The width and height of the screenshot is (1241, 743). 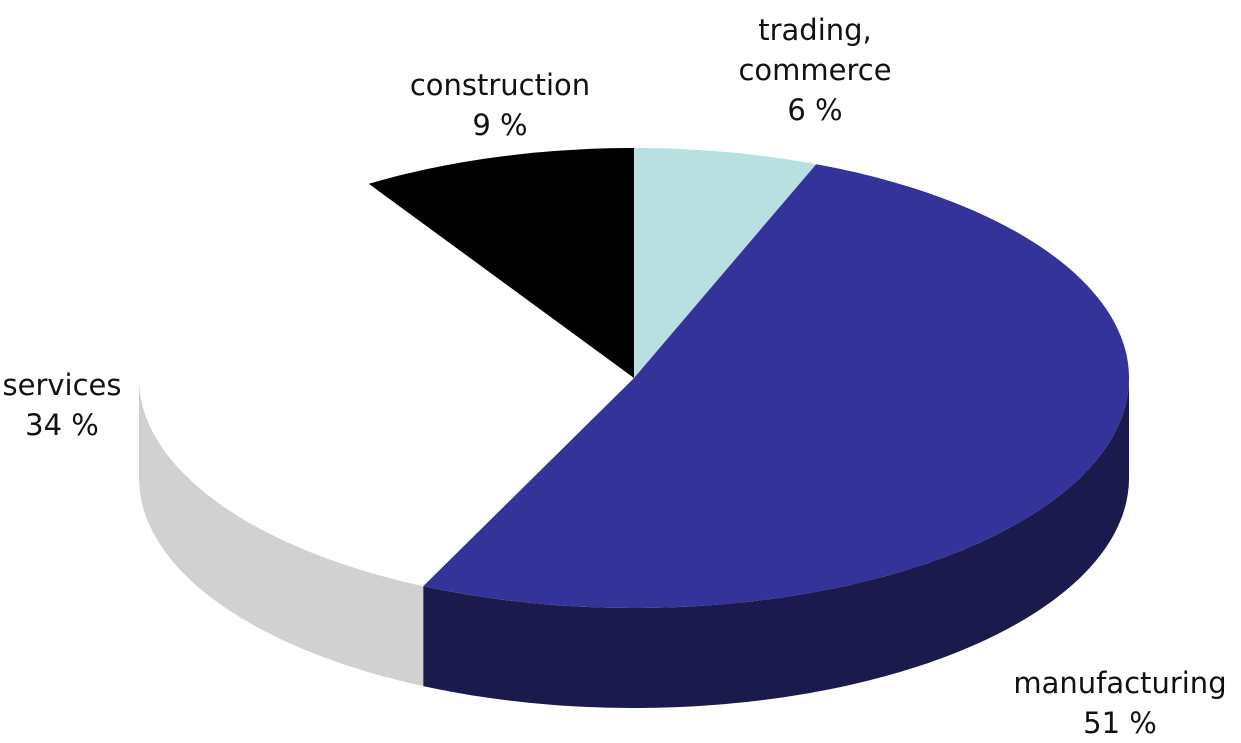 I want to click on category-label: manufacturing, so click(x=1120, y=683).